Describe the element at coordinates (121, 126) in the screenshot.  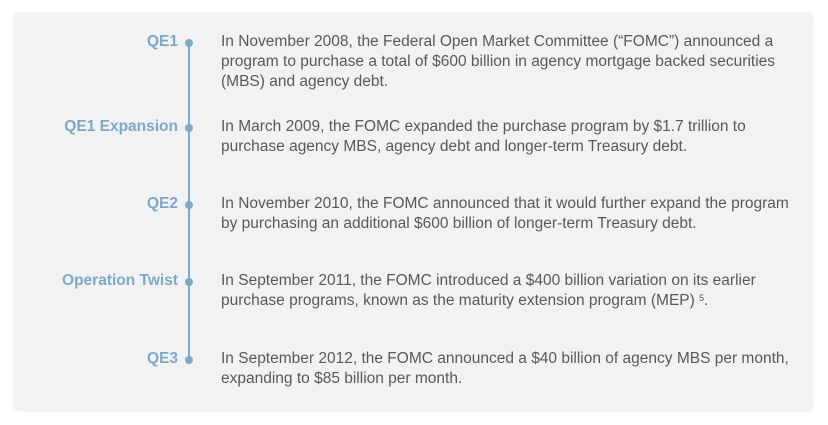
I see `entry-label: QE1 Expansion` at that location.